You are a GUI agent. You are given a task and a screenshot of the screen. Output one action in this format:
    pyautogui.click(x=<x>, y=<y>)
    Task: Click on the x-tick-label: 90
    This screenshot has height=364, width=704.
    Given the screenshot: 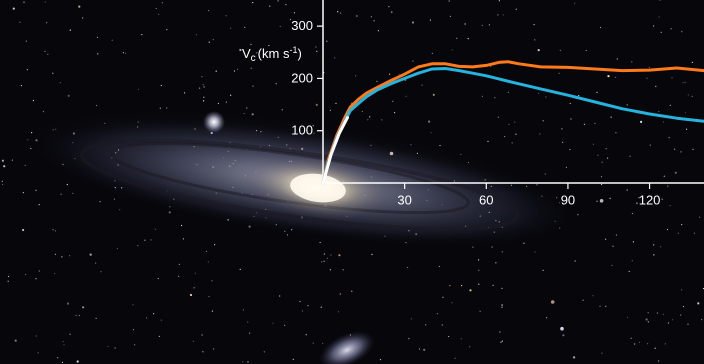 What is the action you would take?
    pyautogui.click(x=568, y=200)
    